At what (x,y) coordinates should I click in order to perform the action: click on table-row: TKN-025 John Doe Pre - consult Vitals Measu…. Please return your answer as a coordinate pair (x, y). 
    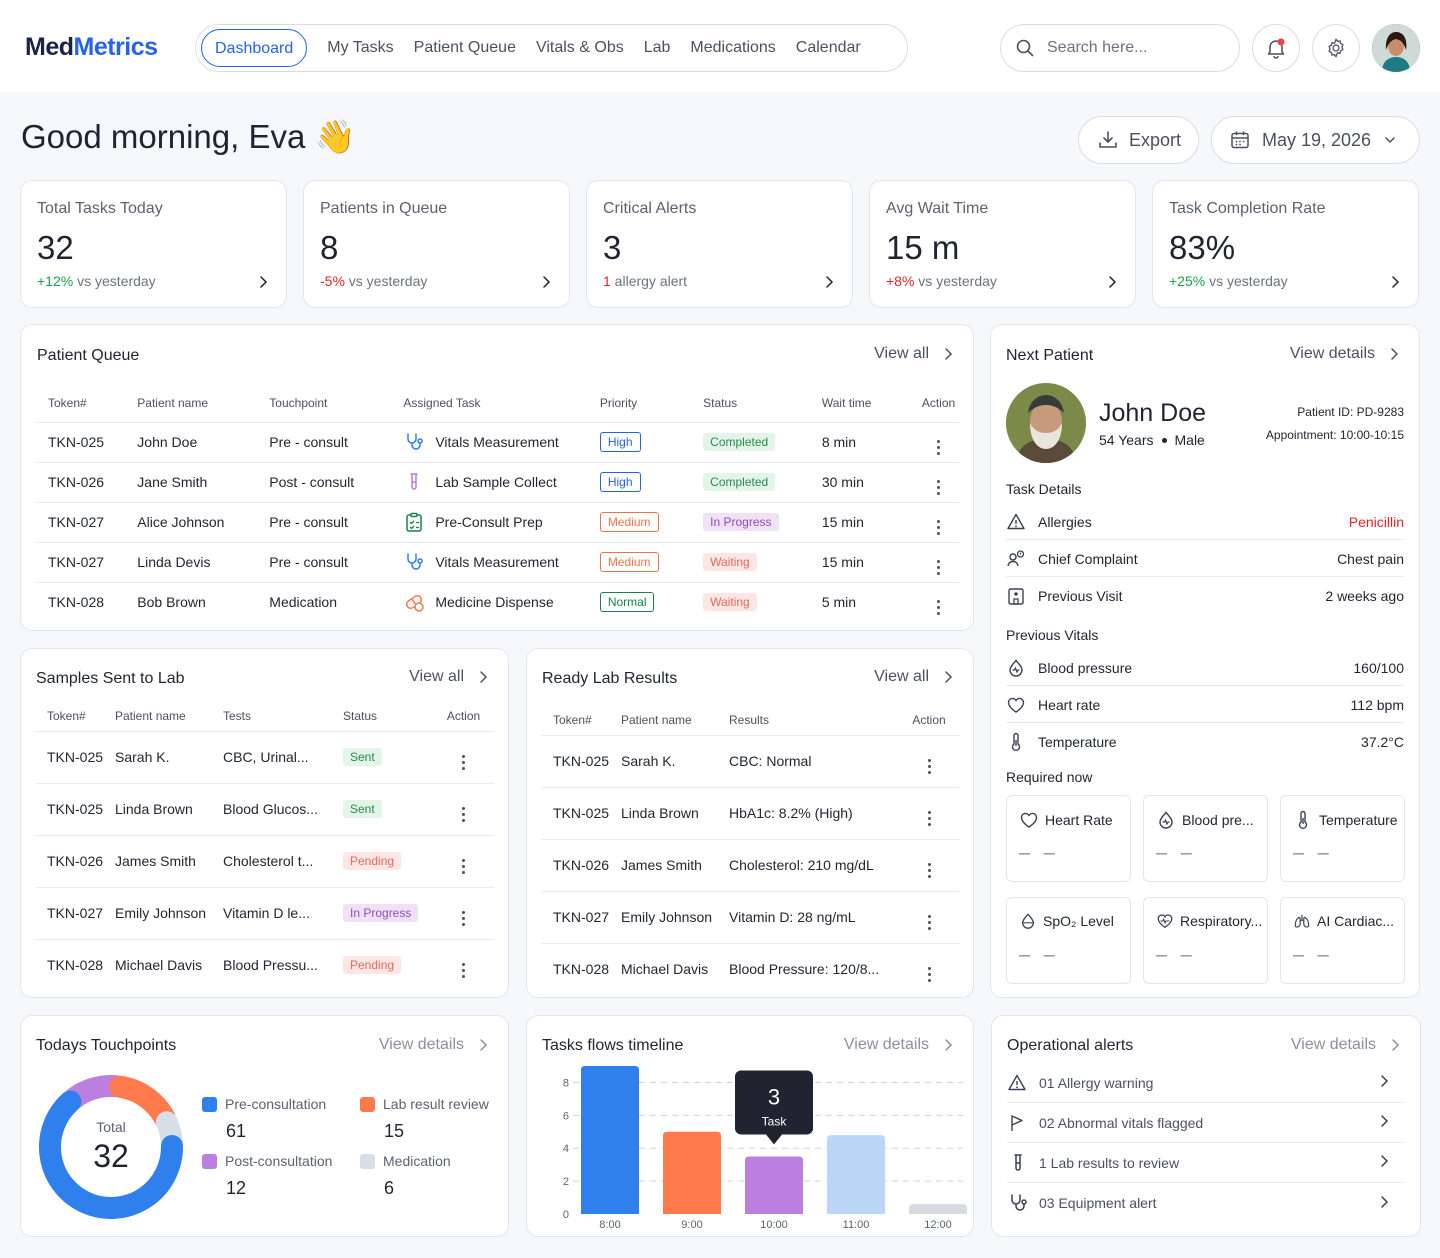
    Looking at the image, I should click on (497, 441).